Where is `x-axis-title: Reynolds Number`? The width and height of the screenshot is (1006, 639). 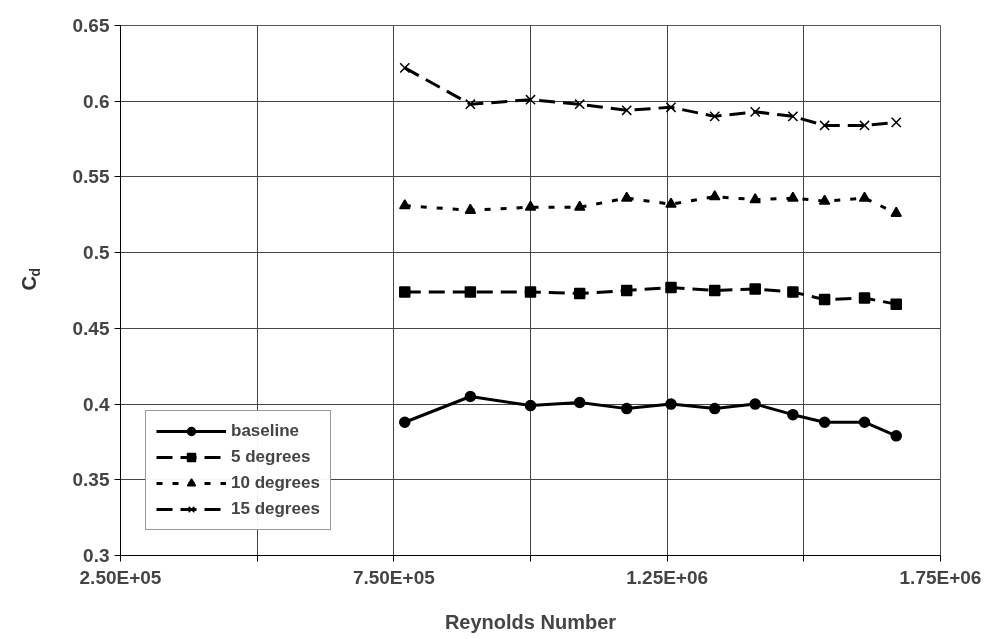
x-axis-title: Reynolds Number is located at coordinates (530, 621).